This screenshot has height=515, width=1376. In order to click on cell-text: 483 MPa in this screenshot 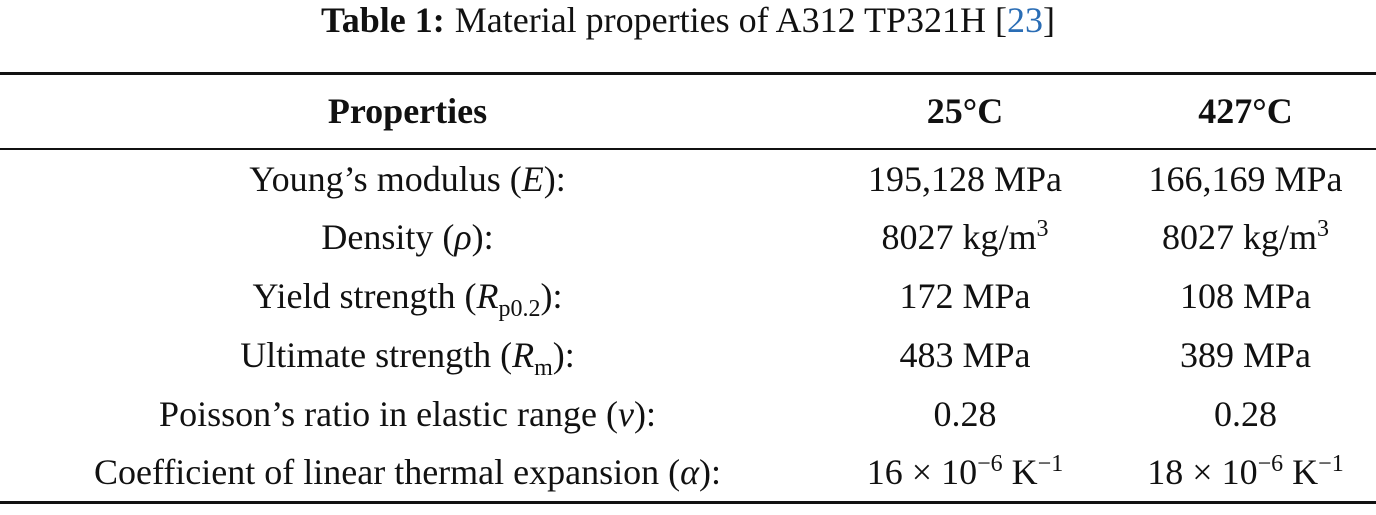, I will do `click(965, 355)`.